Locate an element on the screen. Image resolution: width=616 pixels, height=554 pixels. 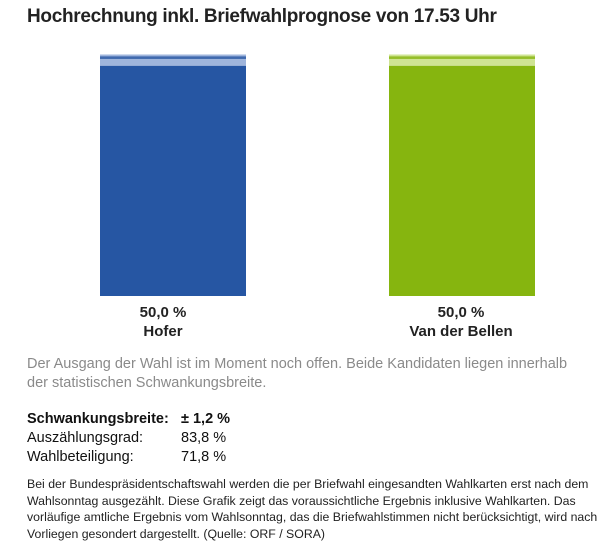
stat-value: ± 1,2 % is located at coordinates (206, 419).